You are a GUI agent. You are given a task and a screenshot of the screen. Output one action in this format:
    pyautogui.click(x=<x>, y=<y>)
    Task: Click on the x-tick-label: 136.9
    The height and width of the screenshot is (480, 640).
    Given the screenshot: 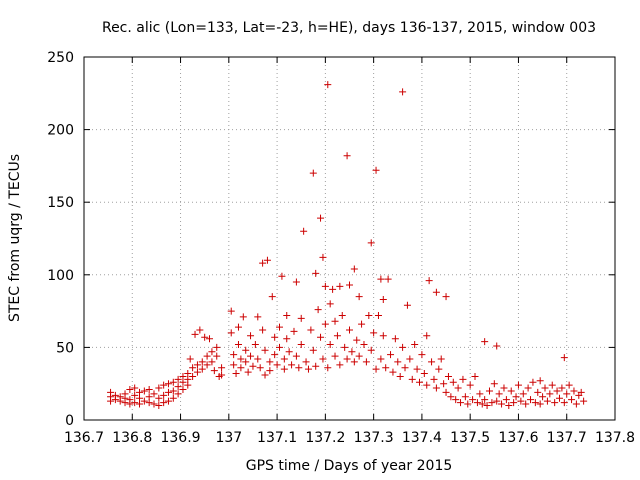 What is the action you would take?
    pyautogui.click(x=180, y=438)
    